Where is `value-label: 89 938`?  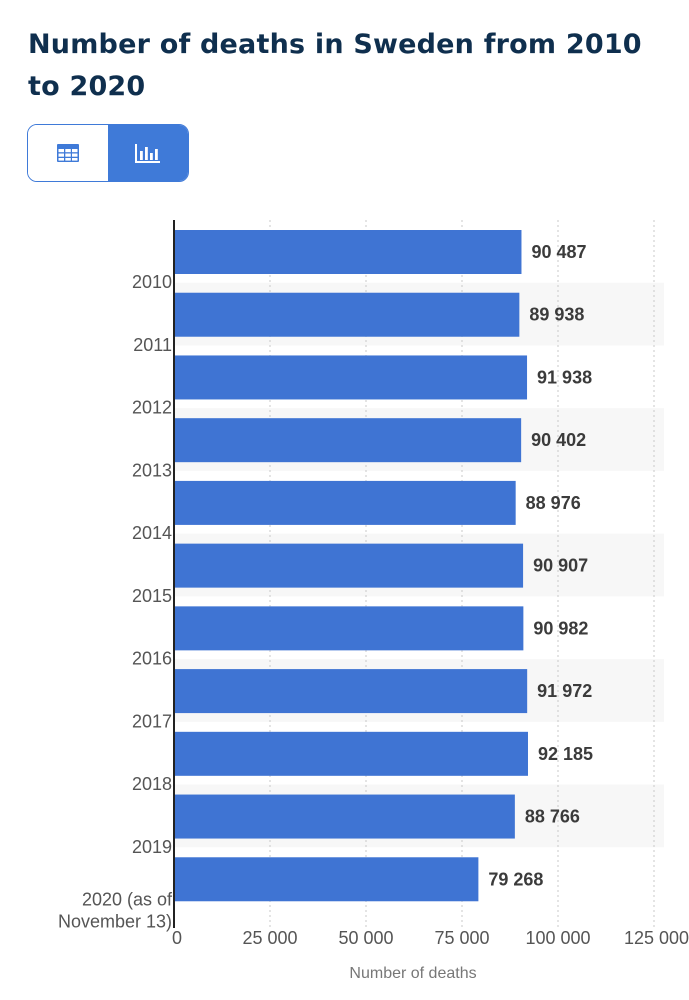 value-label: 89 938 is located at coordinates (556, 315).